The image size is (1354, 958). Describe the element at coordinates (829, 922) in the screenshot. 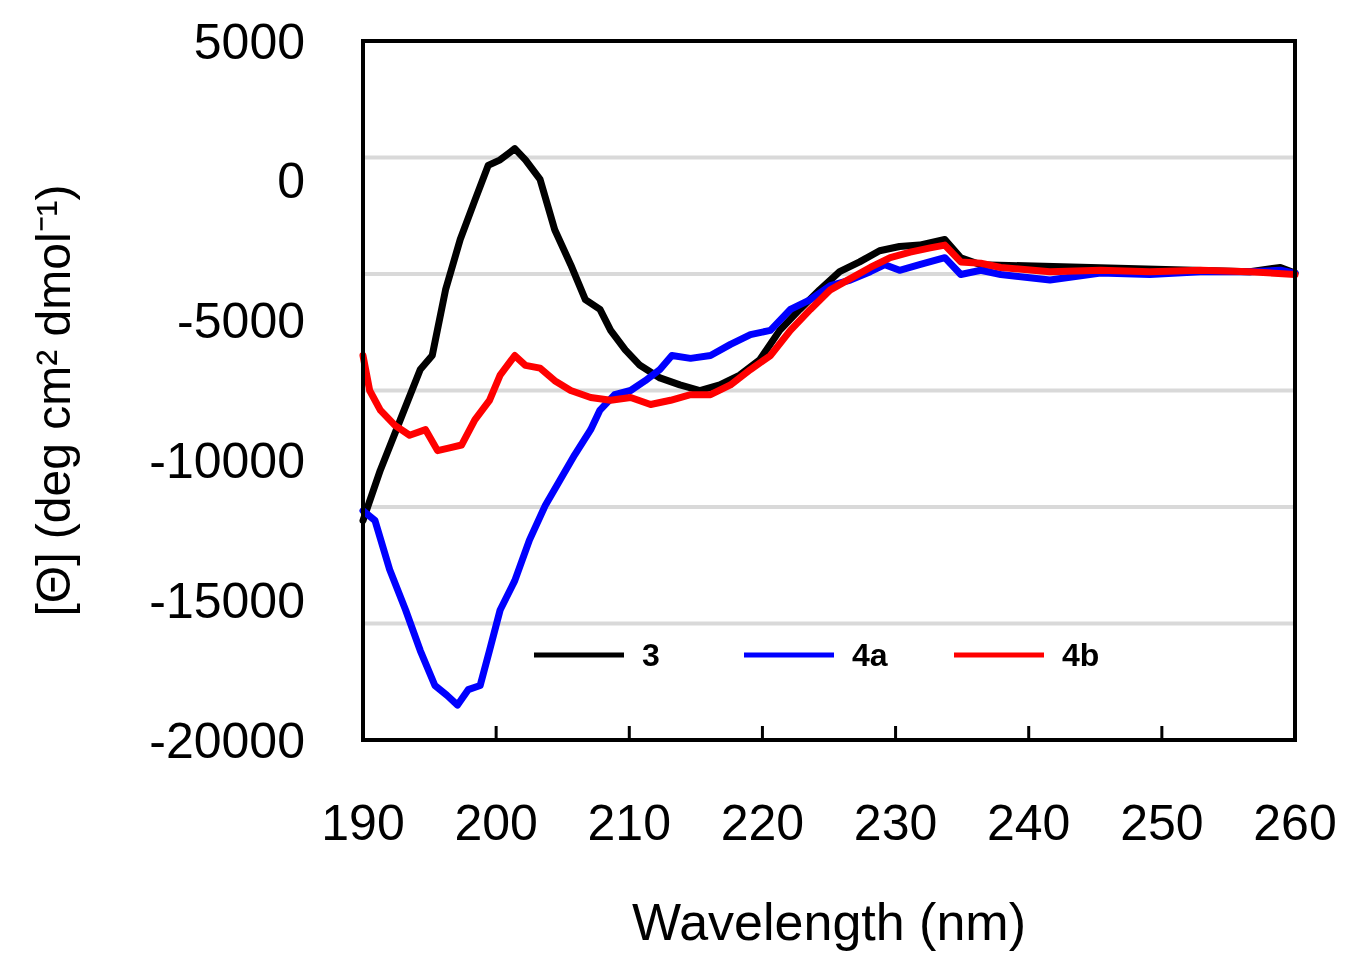

I see `x-axis-title: Wavelength (nm)` at that location.